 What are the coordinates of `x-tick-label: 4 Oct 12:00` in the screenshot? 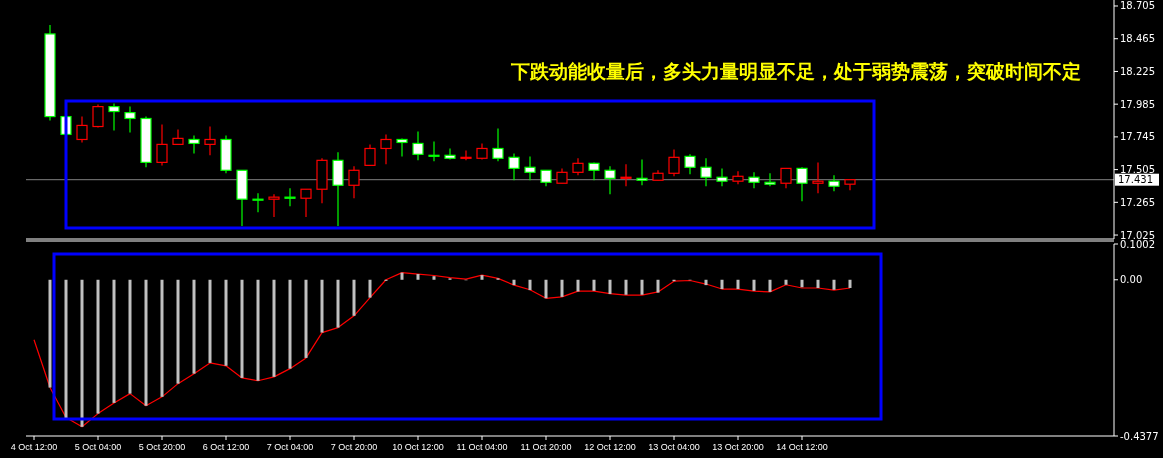 It's located at (34, 447).